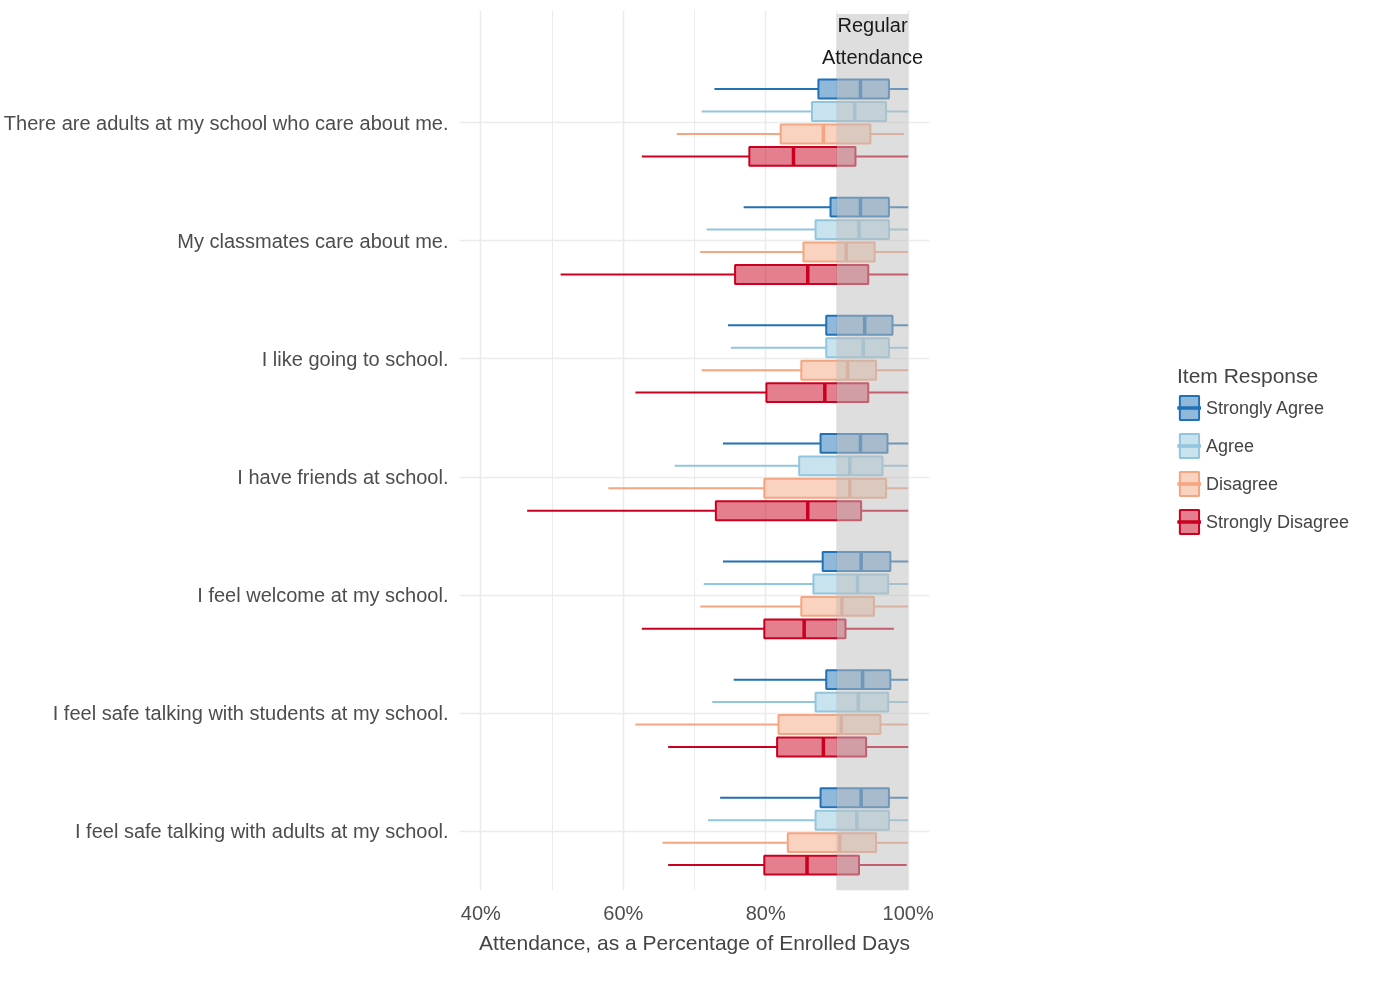 The height and width of the screenshot is (994, 1395). Describe the element at coordinates (694, 942) in the screenshot. I see `x-axis-title: Attendance, as a Percentage of Enrolled Days` at that location.